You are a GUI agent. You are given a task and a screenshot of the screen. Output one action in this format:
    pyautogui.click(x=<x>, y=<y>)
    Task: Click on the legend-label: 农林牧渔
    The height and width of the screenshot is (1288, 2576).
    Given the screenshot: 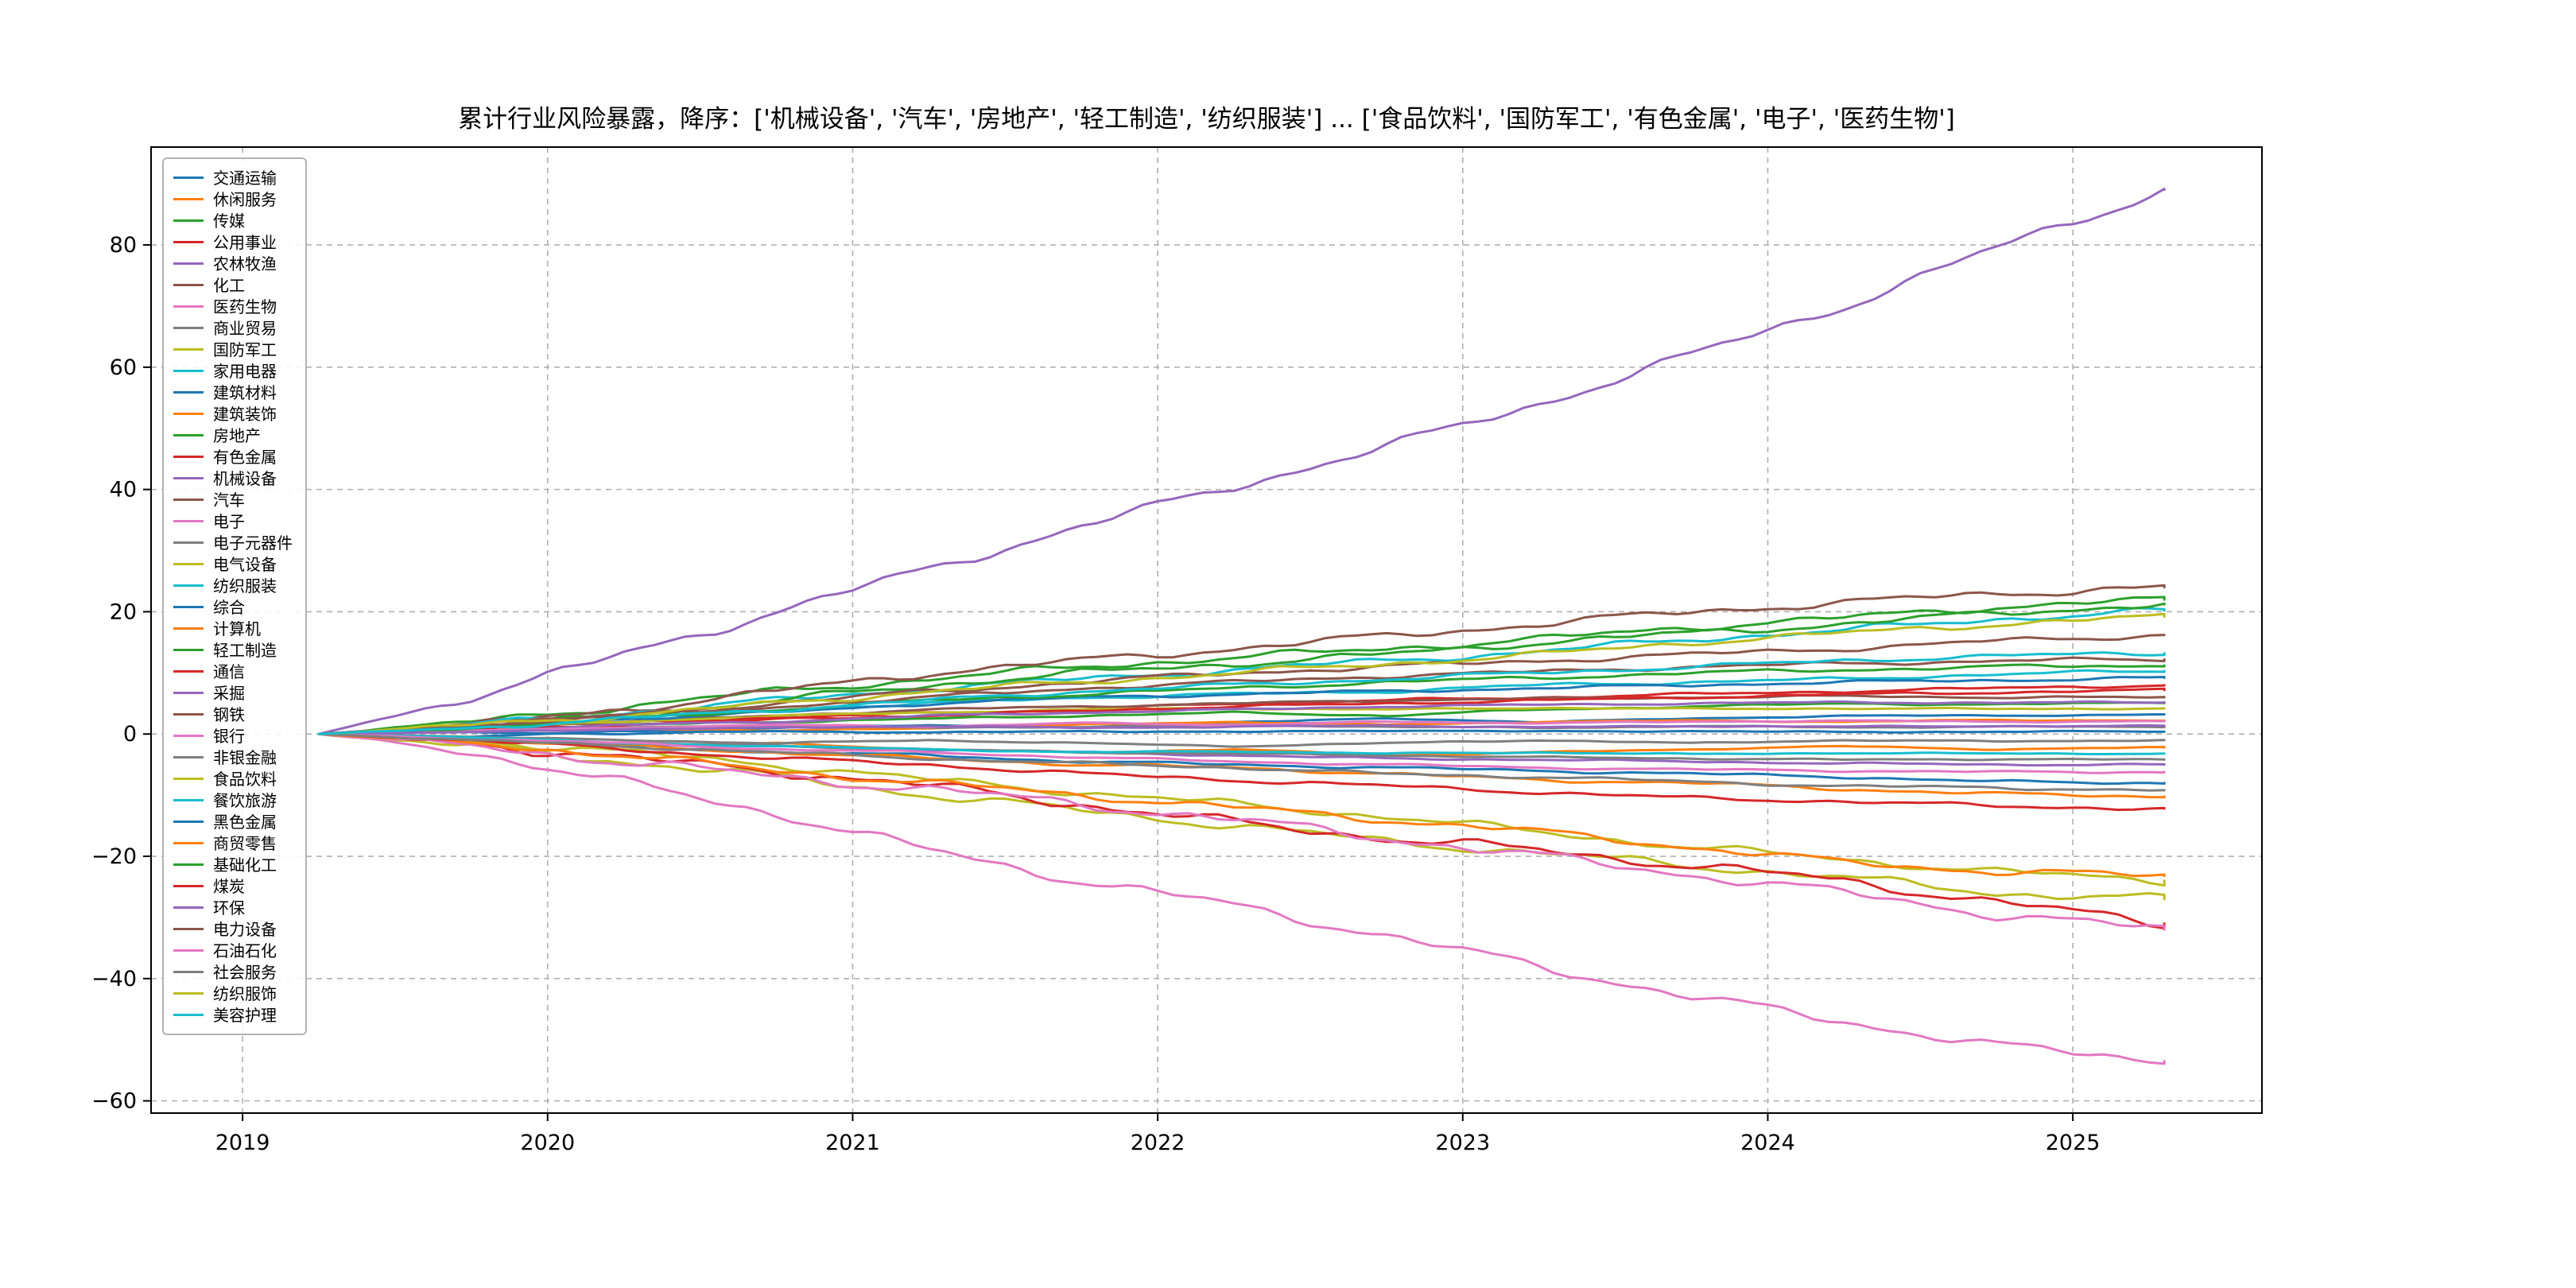 What is the action you would take?
    pyautogui.click(x=245, y=264)
    